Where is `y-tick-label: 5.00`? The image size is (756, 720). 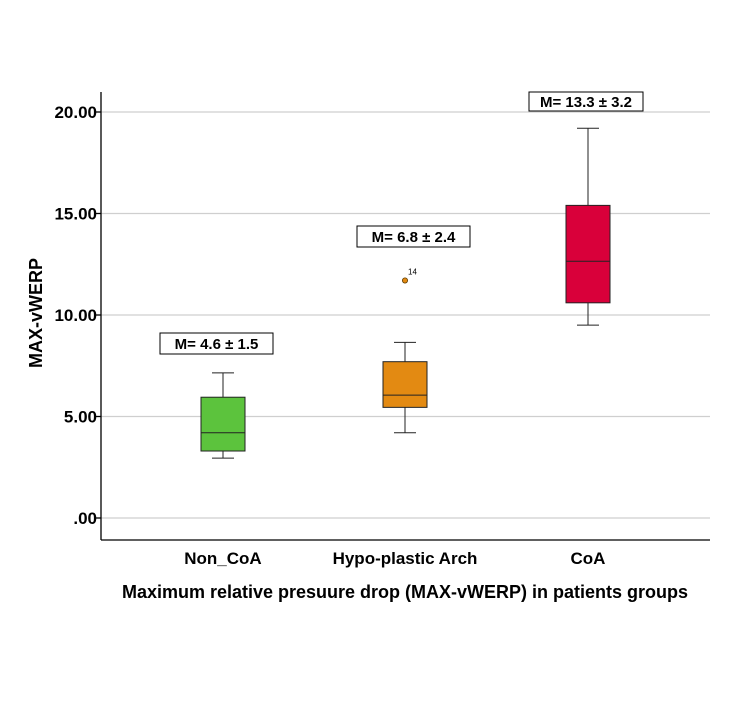
y-tick-label: 5.00 is located at coordinates (80, 417).